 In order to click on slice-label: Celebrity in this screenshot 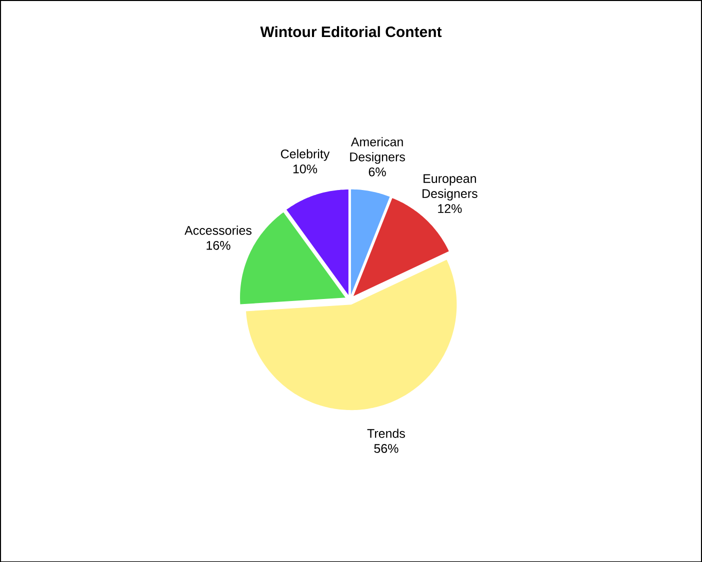, I will do `click(305, 154)`.